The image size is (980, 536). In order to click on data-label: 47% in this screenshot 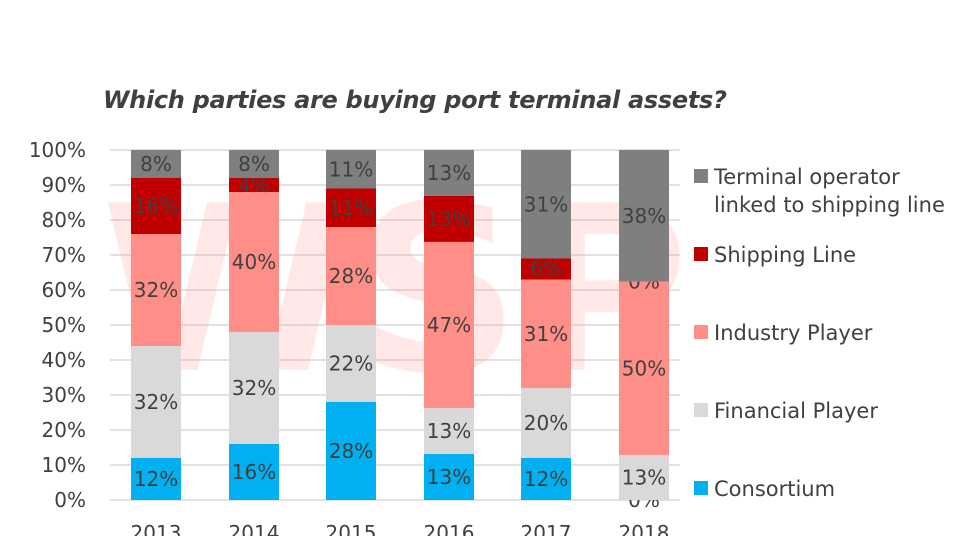, I will do `click(449, 325)`.